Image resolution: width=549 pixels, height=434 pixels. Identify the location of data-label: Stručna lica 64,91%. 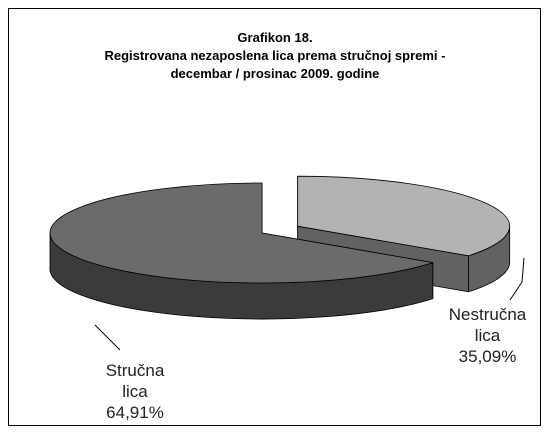
(135, 391).